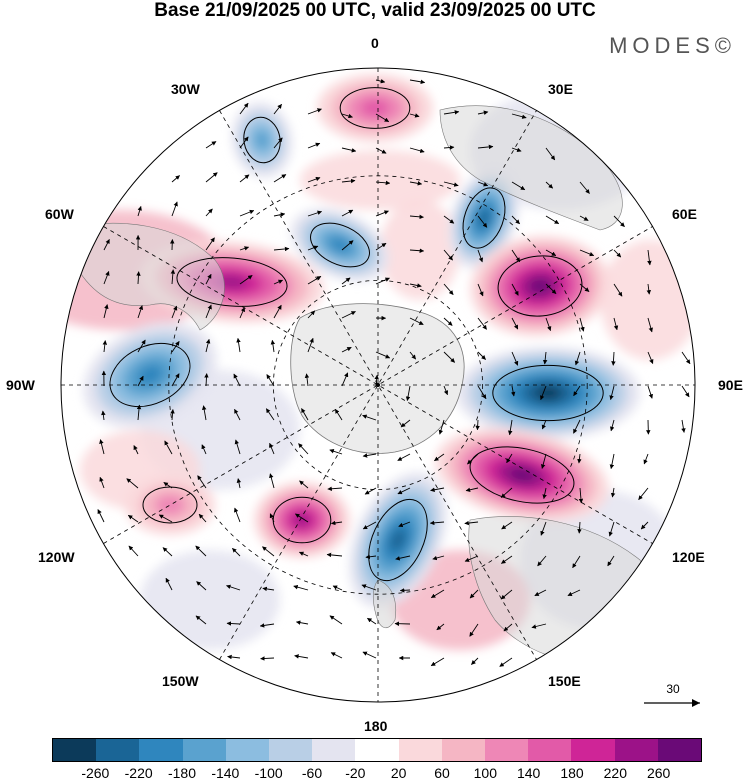  I want to click on anomaly-positive-150w, so click(302, 520).